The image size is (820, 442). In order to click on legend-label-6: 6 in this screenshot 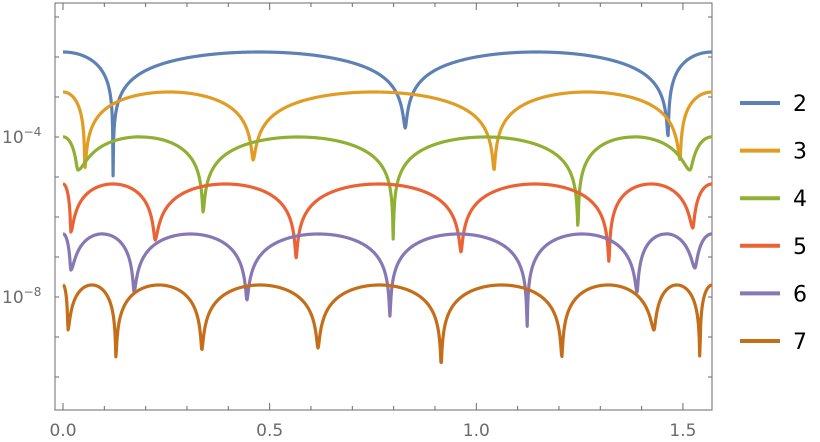, I will do `click(800, 294)`.